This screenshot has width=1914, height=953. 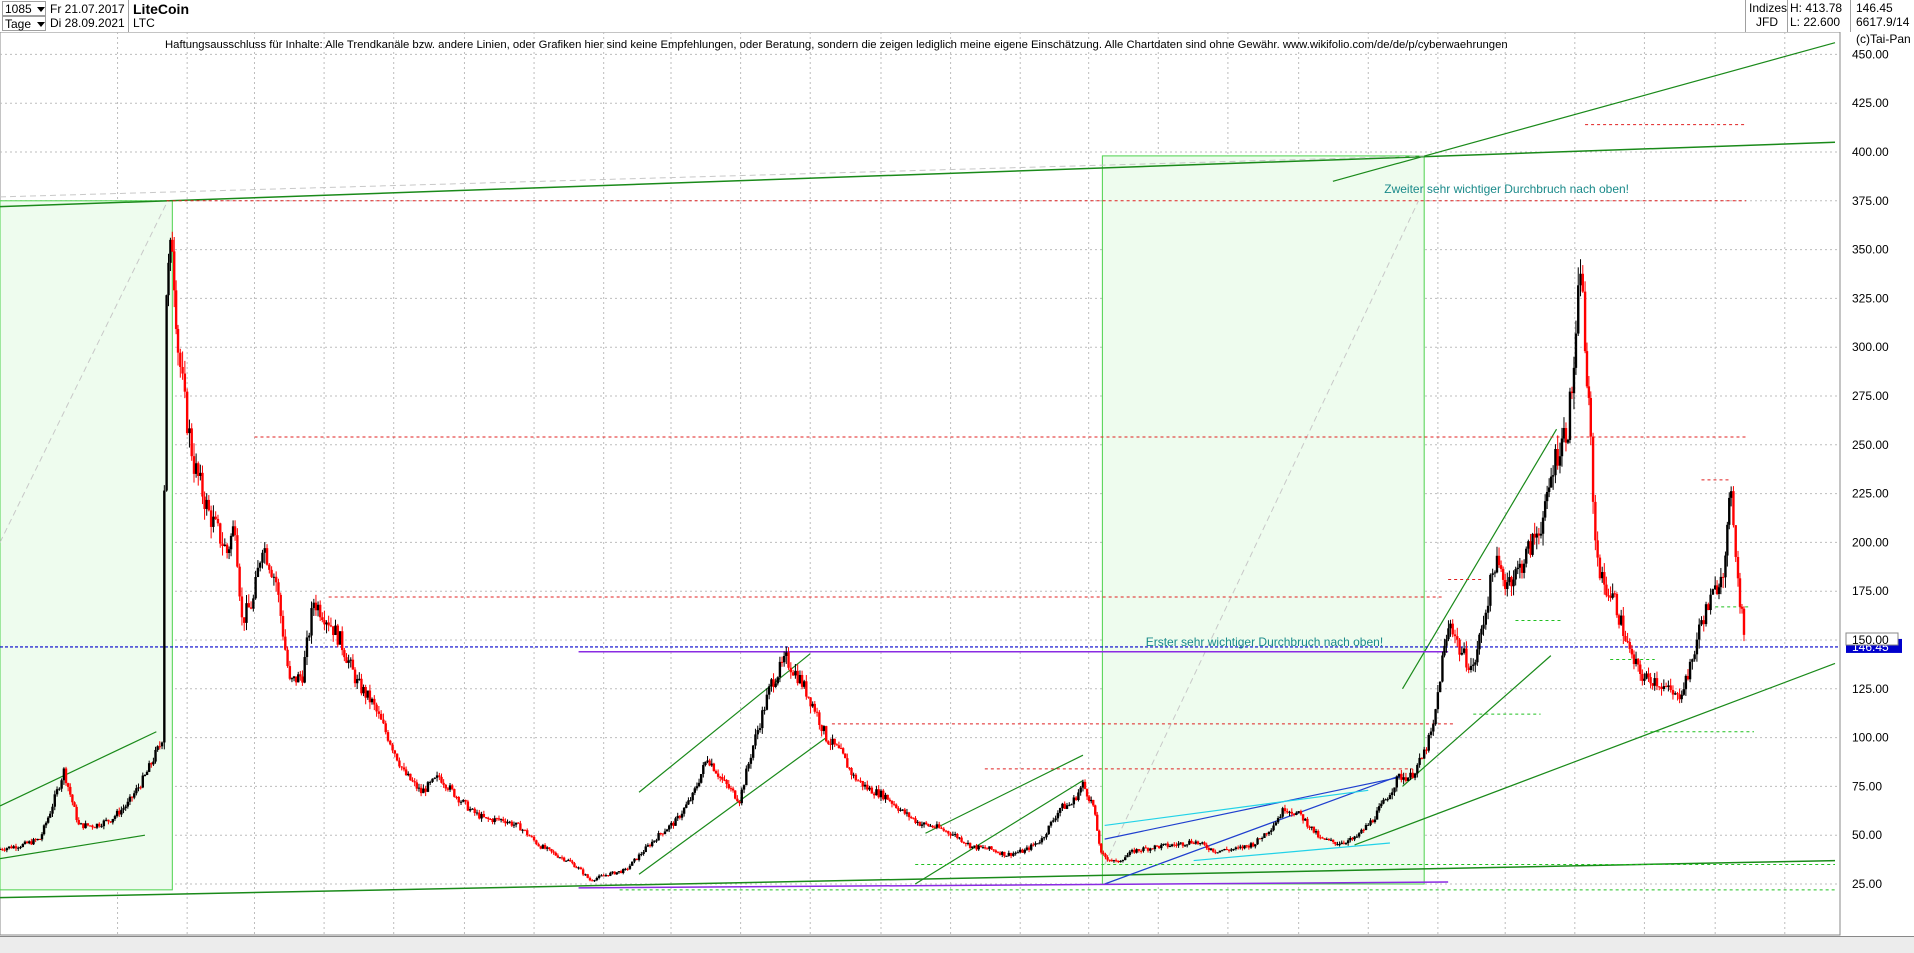 I want to click on period-select: Tage, so click(x=24, y=23).